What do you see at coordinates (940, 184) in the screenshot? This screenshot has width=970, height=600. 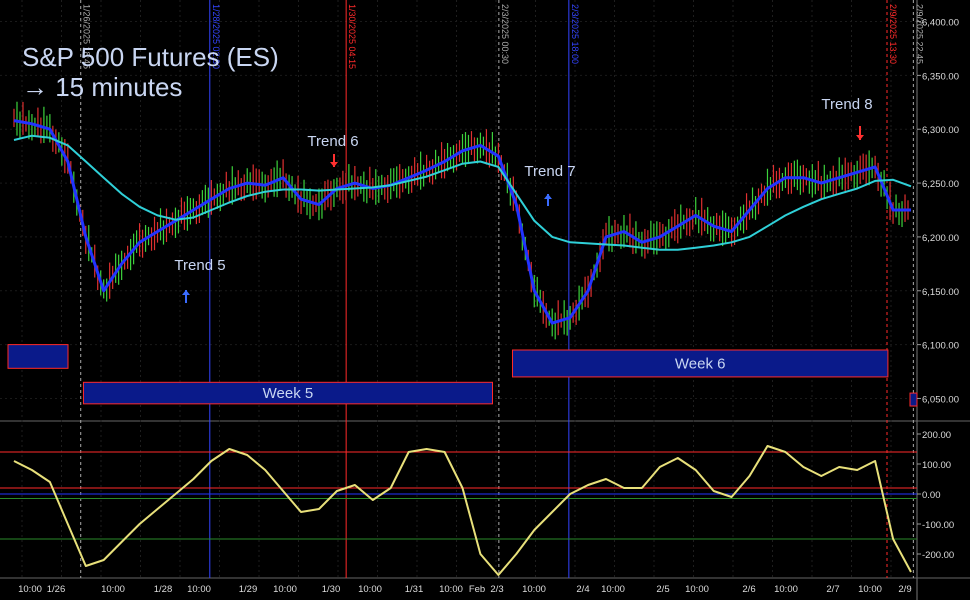 I see `y-tick-label: 6,250.00` at bounding box center [940, 184].